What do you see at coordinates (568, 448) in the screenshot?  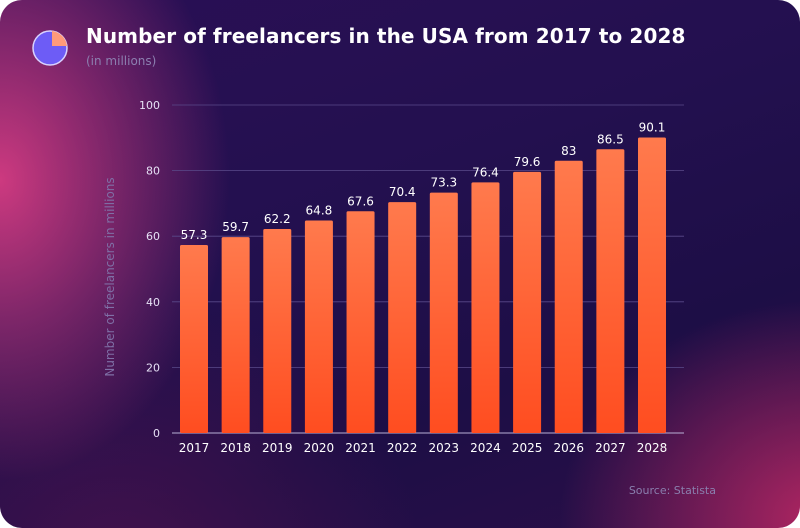 I see `x-tick-label: 2026` at bounding box center [568, 448].